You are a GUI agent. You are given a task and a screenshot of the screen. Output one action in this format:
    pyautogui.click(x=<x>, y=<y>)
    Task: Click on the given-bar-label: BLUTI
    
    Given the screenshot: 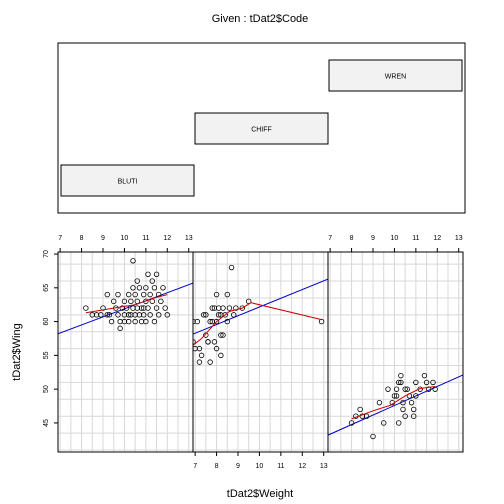 What is the action you would take?
    pyautogui.click(x=128, y=182)
    